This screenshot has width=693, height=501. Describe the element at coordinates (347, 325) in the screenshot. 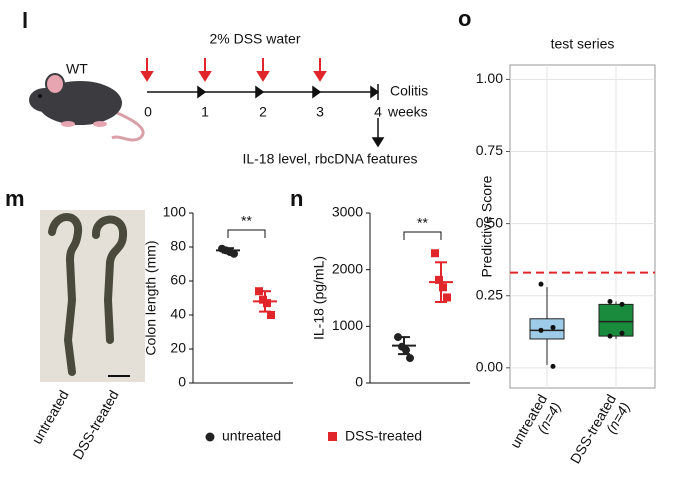

I see `y-tick-label: 1000` at that location.